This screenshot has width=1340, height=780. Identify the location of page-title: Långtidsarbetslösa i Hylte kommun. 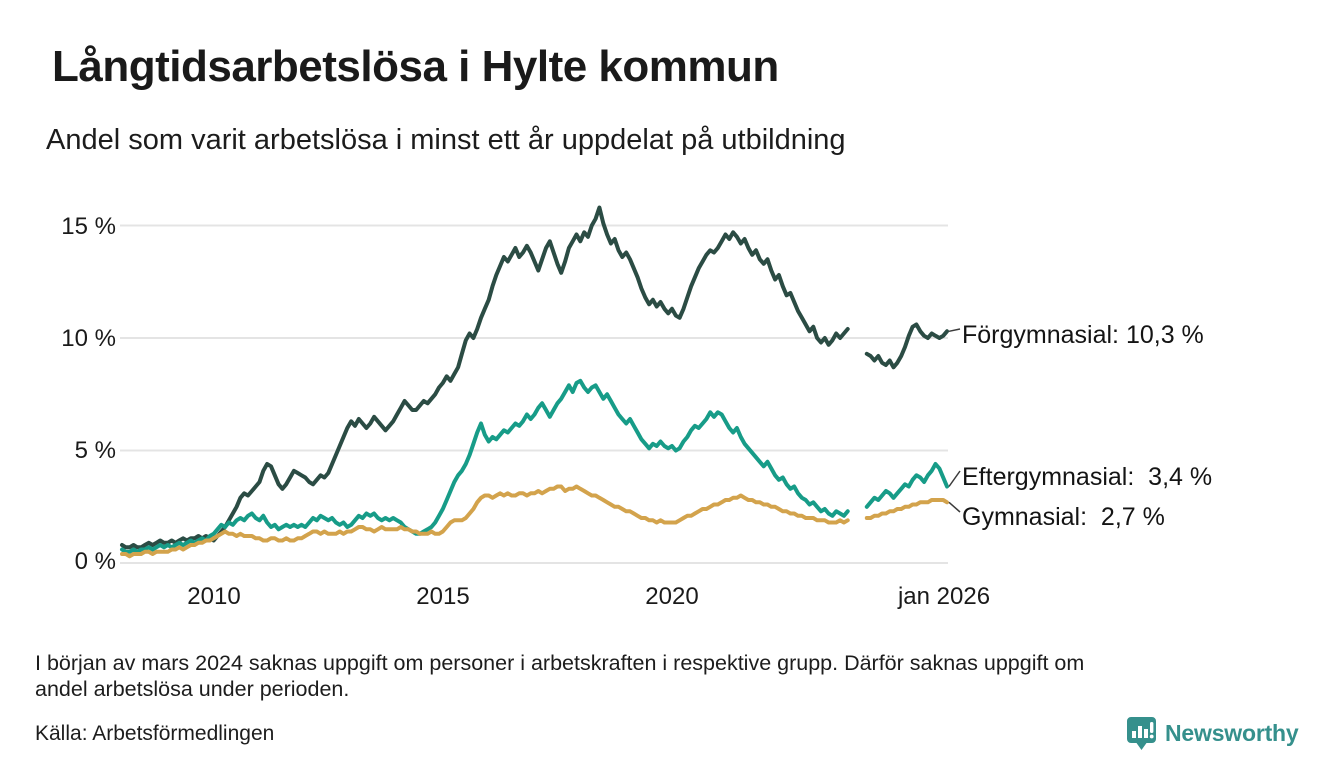
(415, 66).